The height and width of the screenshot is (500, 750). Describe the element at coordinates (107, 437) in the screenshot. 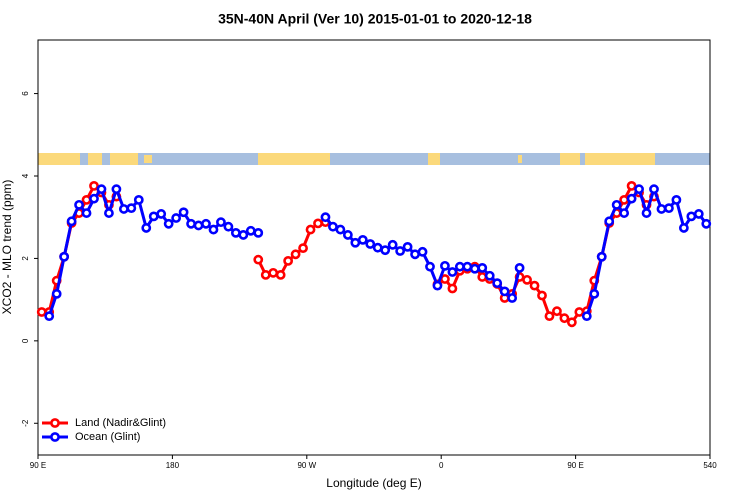

I see `legend-label: Ocean (Glint)` at that location.